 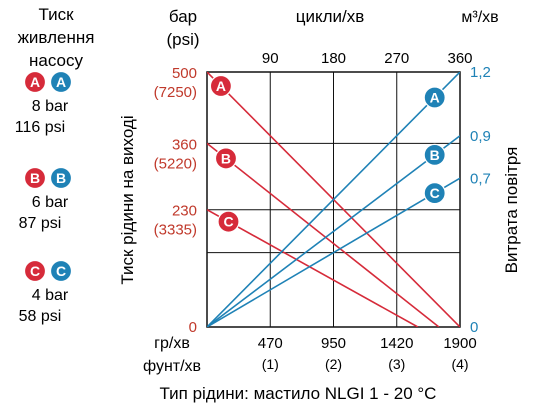 What do you see at coordinates (172, 343) in the screenshot?
I see `bottom-axis-unit-top: гр/хв` at bounding box center [172, 343].